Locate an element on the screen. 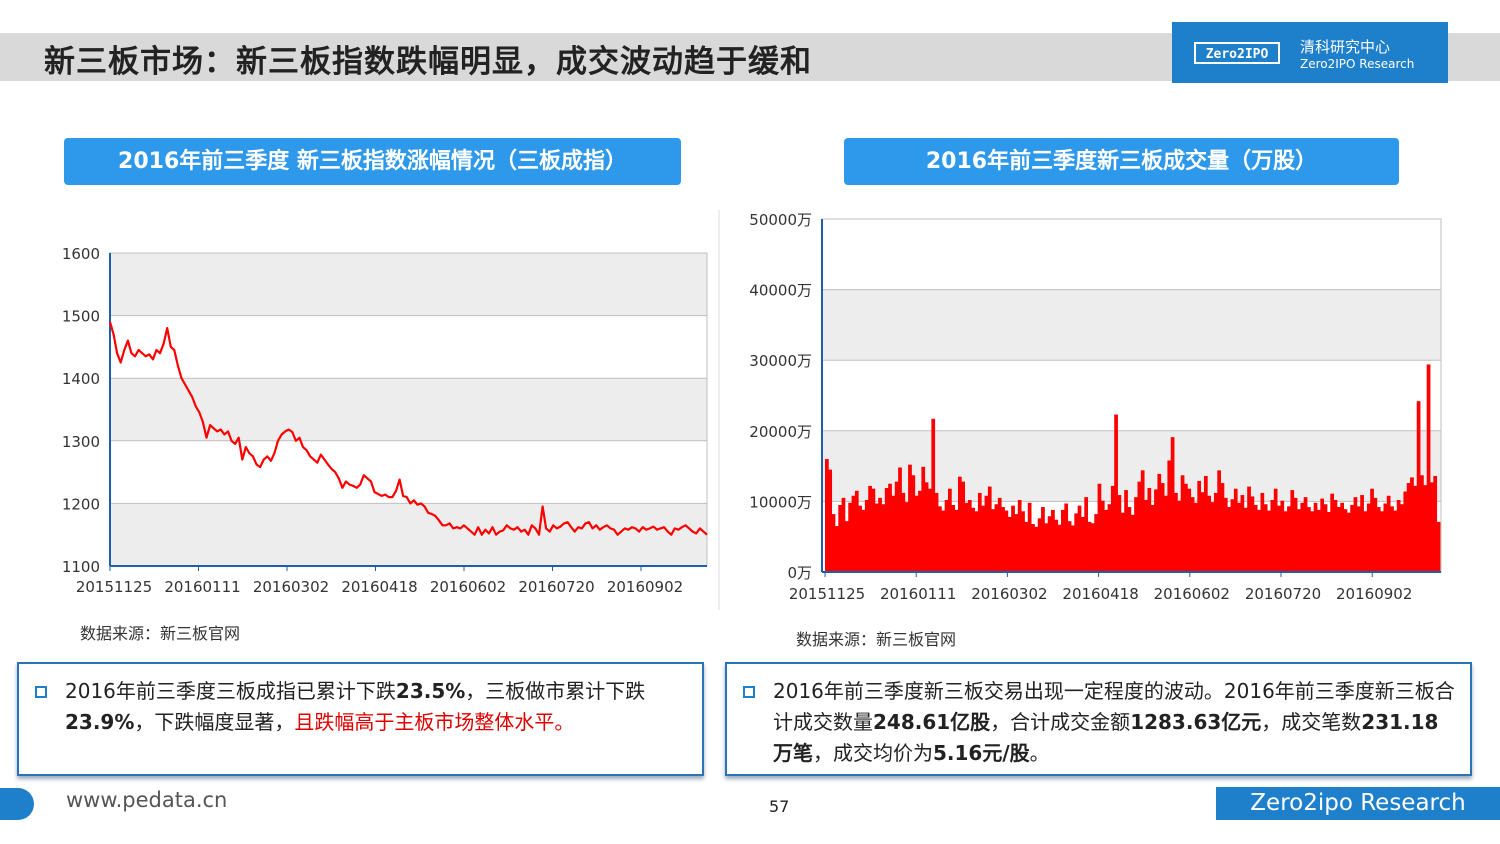 Image resolution: width=1500 pixels, height=844 pixels. page-title: 新三板市场：新三板指数跌幅明显，成交波动趋于缓和 is located at coordinates (428, 62).